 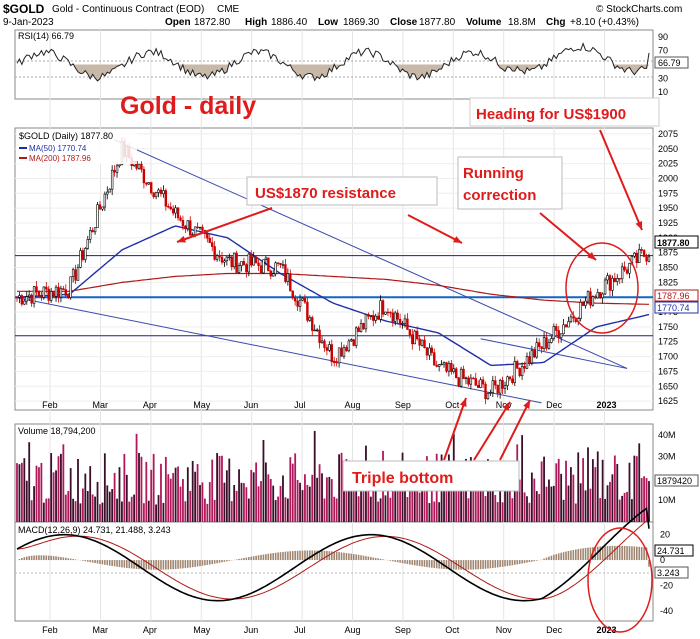 I want to click on macd-month-tick-label: Mar, so click(x=100, y=630).